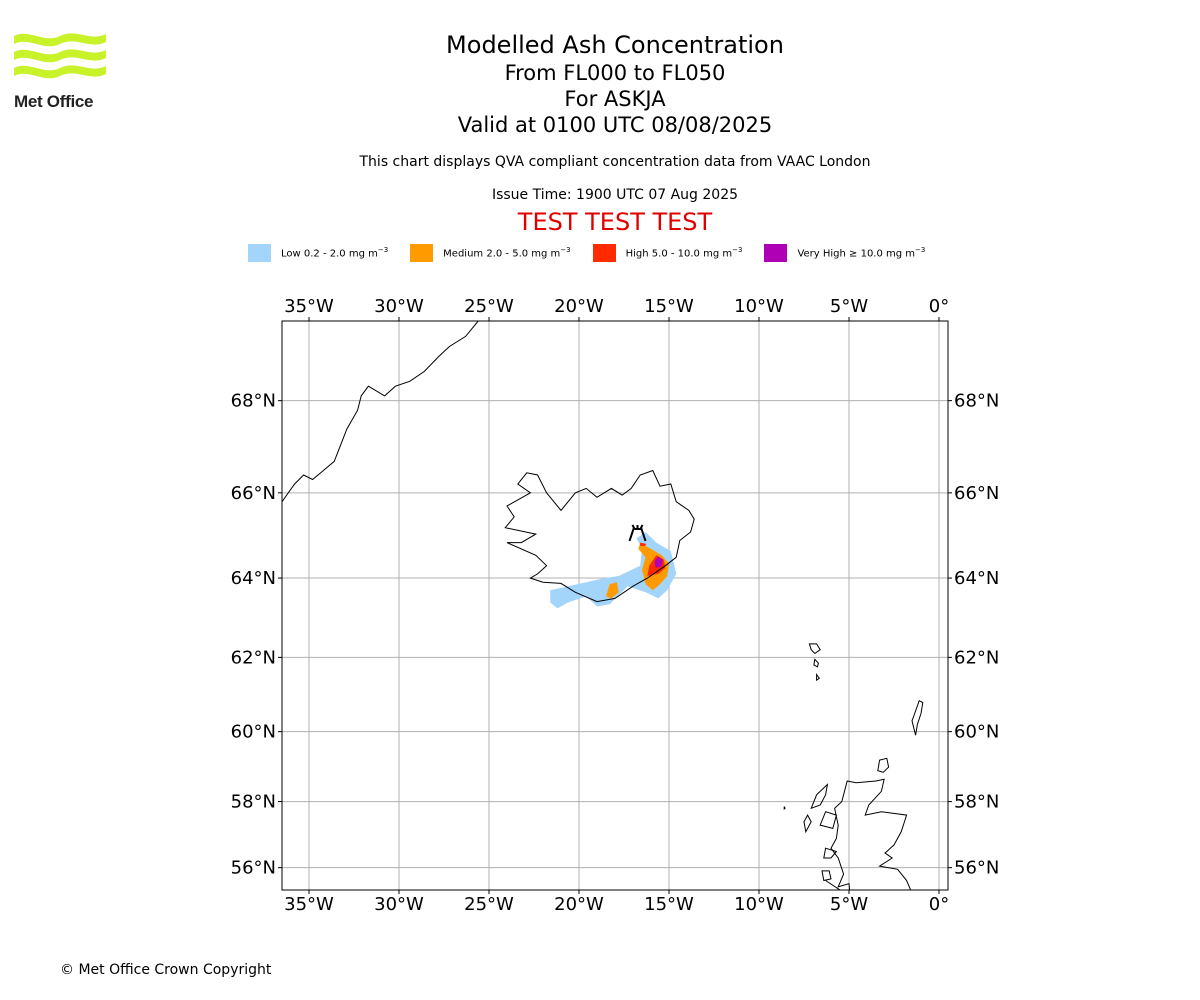 This screenshot has height=1000, width=1200. I want to click on lon-label-bottom: 5°W, so click(849, 904).